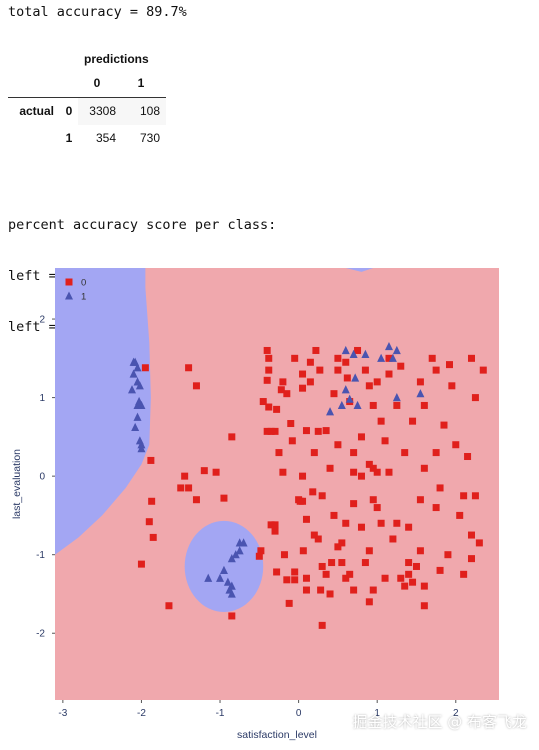 Image resolution: width=539 pixels, height=750 pixels. What do you see at coordinates (220, 713) in the screenshot?
I see `x-tick-label: -1` at bounding box center [220, 713].